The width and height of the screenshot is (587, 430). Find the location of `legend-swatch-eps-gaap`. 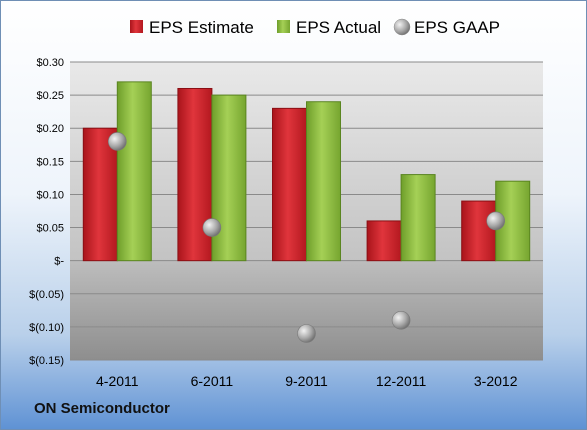

legend-swatch-eps-gaap is located at coordinates (402, 27).